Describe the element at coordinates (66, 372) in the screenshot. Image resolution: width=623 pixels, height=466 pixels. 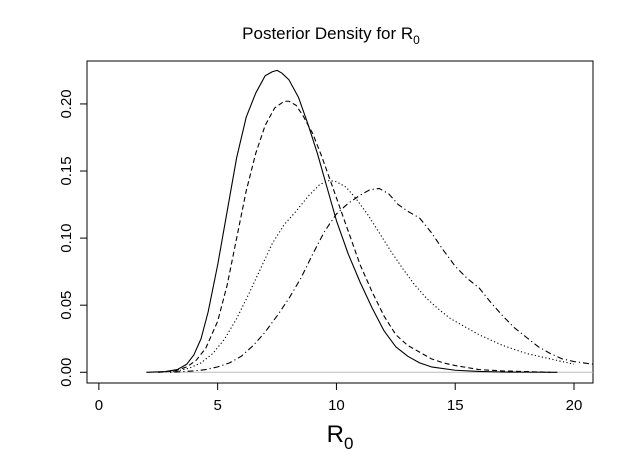
I see `y-tick-label-0.00: 0.00` at that location.